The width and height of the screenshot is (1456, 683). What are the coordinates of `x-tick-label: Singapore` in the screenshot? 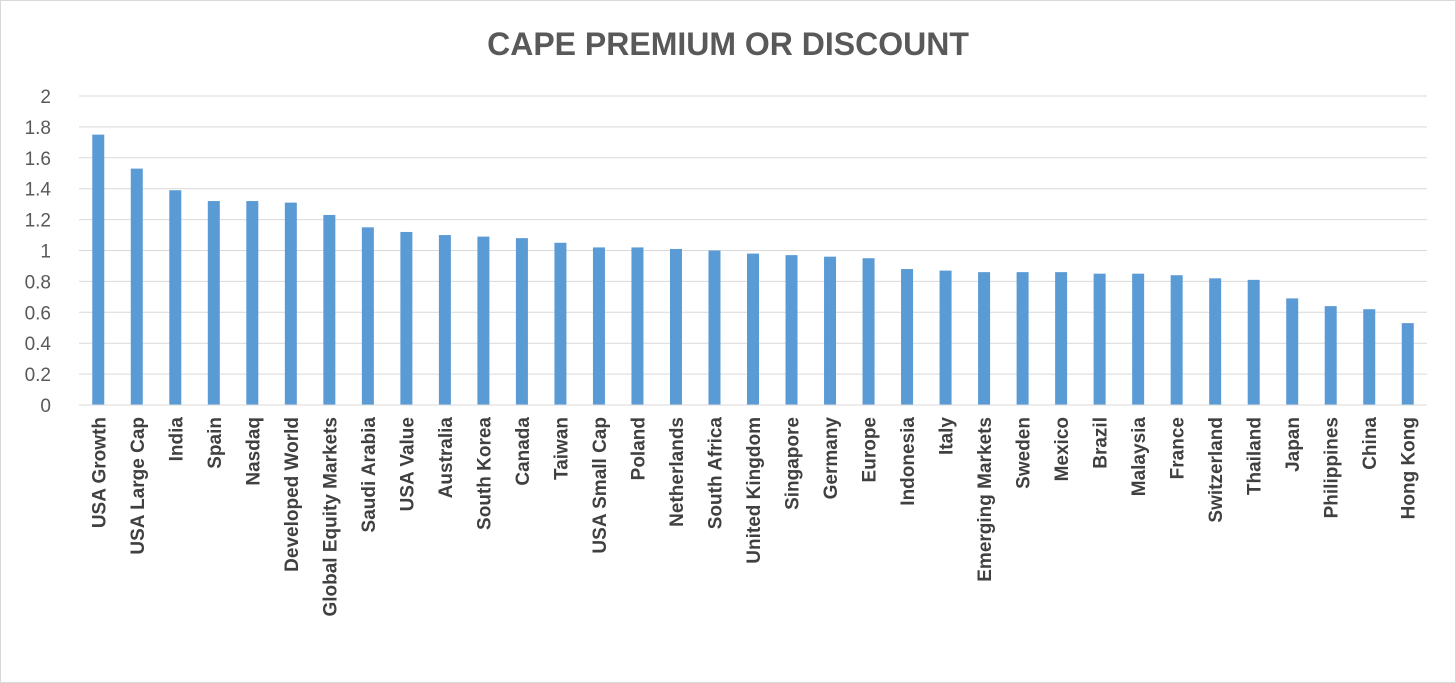 It's located at (793, 463).